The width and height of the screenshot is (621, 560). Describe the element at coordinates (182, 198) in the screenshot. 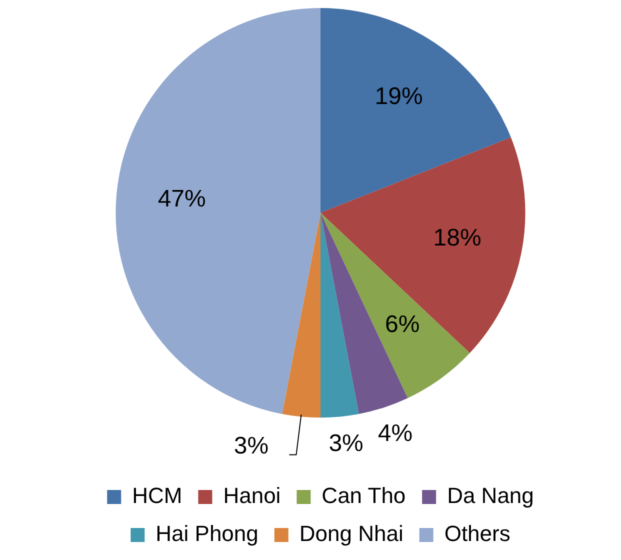

I see `data-label: 47%` at that location.